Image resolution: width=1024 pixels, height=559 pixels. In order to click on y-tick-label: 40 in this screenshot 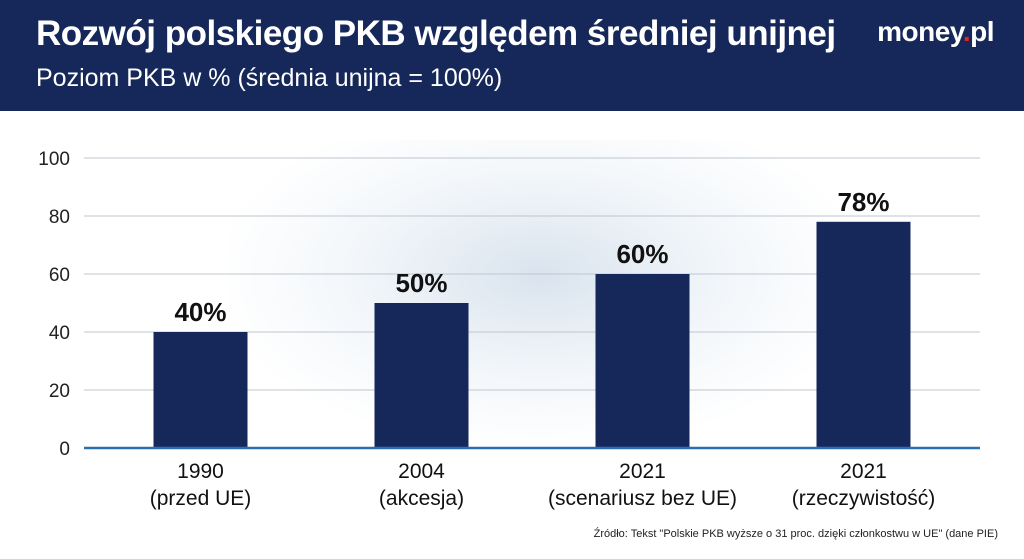, I will do `click(59, 333)`.